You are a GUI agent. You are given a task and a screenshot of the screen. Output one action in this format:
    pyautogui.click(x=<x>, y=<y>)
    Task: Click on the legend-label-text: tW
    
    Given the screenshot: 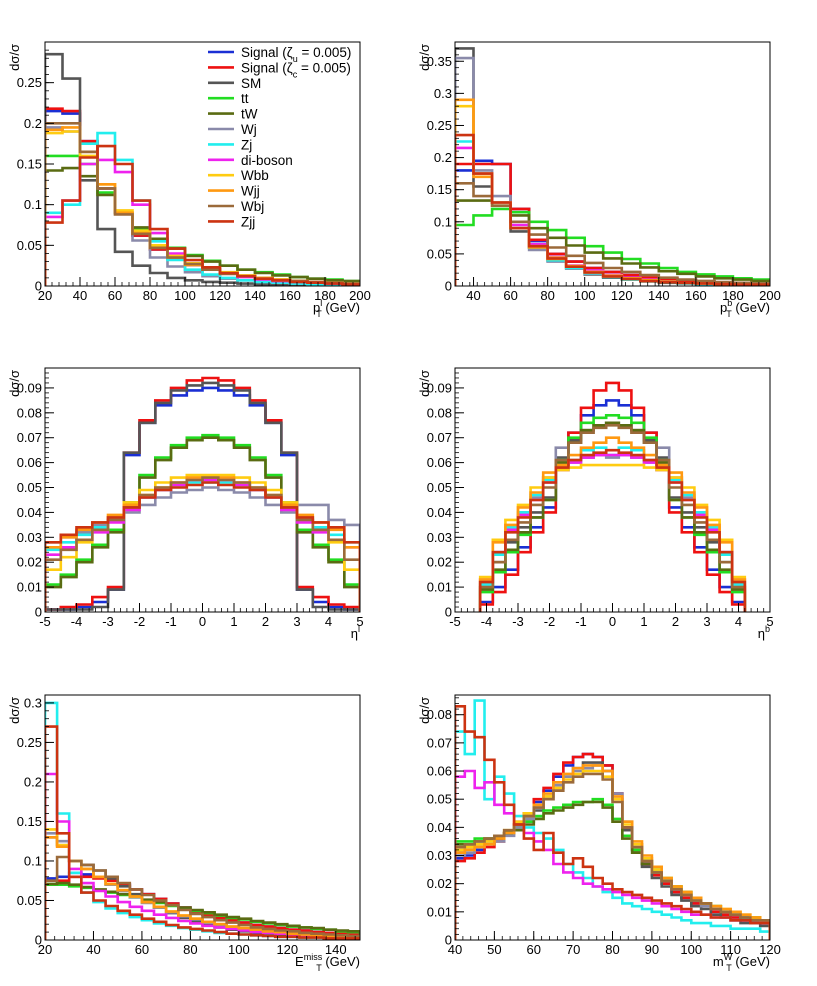 What is the action you would take?
    pyautogui.click(x=249, y=114)
    